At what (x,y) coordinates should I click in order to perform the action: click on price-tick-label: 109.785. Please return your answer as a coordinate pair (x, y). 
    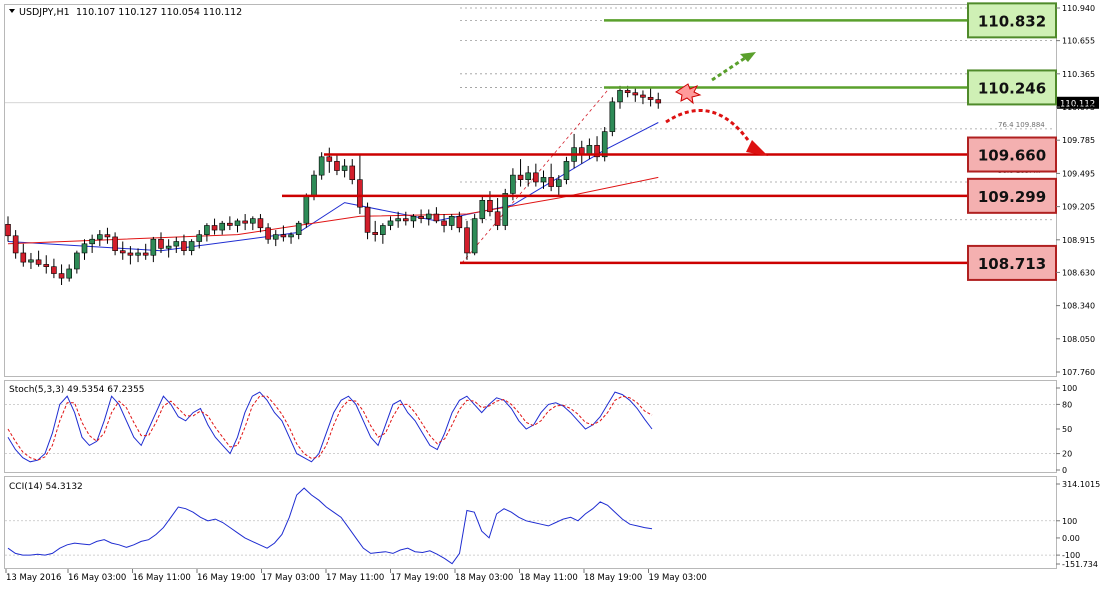
    Looking at the image, I should click on (1078, 140).